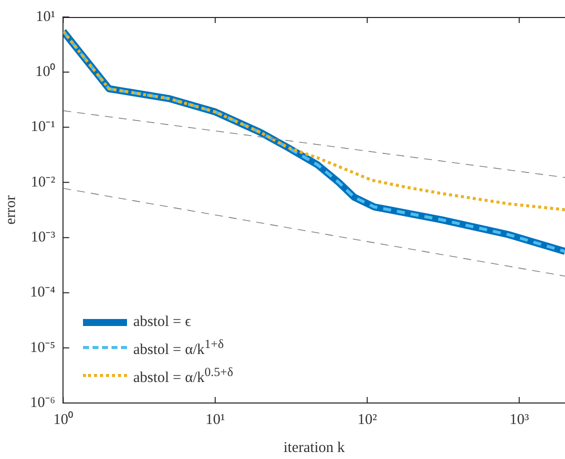 Image resolution: width=565 pixels, height=459 pixels. What do you see at coordinates (43, 348) in the screenshot?
I see `y-tick-label: 10⁻⁵` at bounding box center [43, 348].